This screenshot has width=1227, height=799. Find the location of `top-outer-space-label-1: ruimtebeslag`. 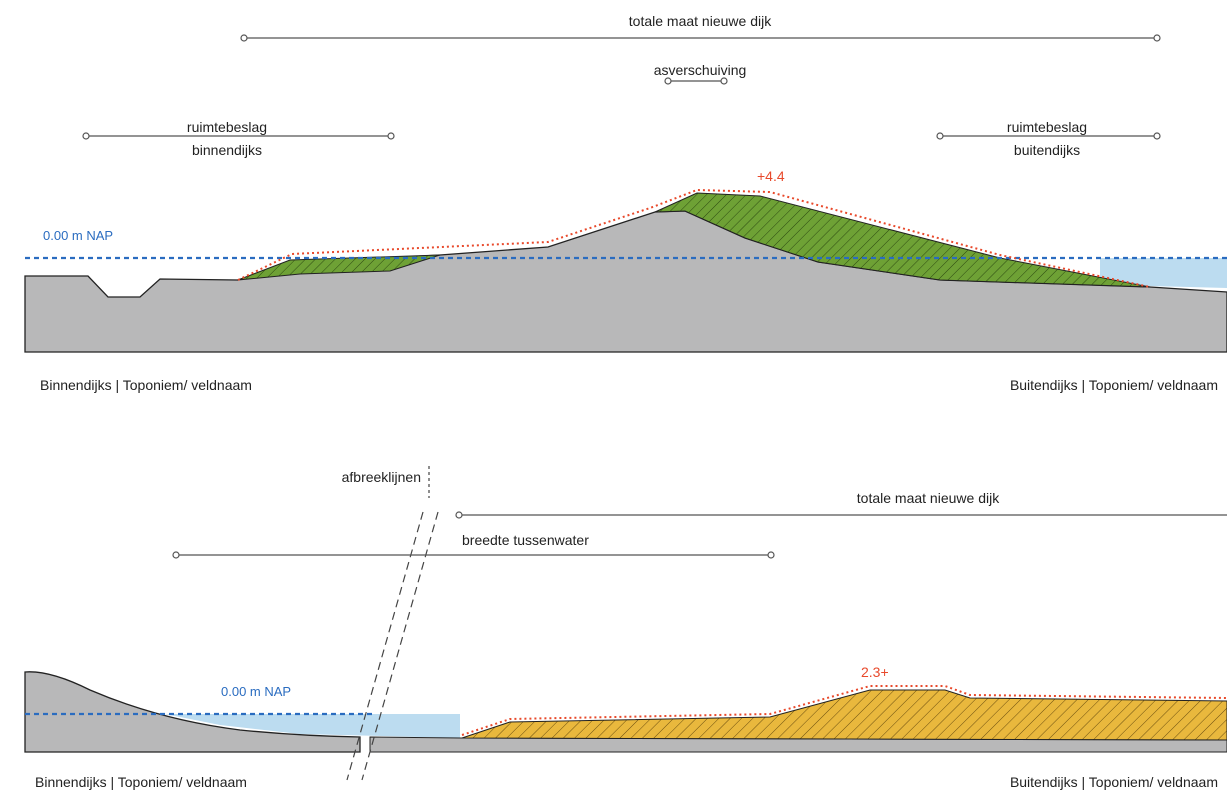

top-outer-space-label-1: ruimtebeslag is located at coordinates (1047, 127).